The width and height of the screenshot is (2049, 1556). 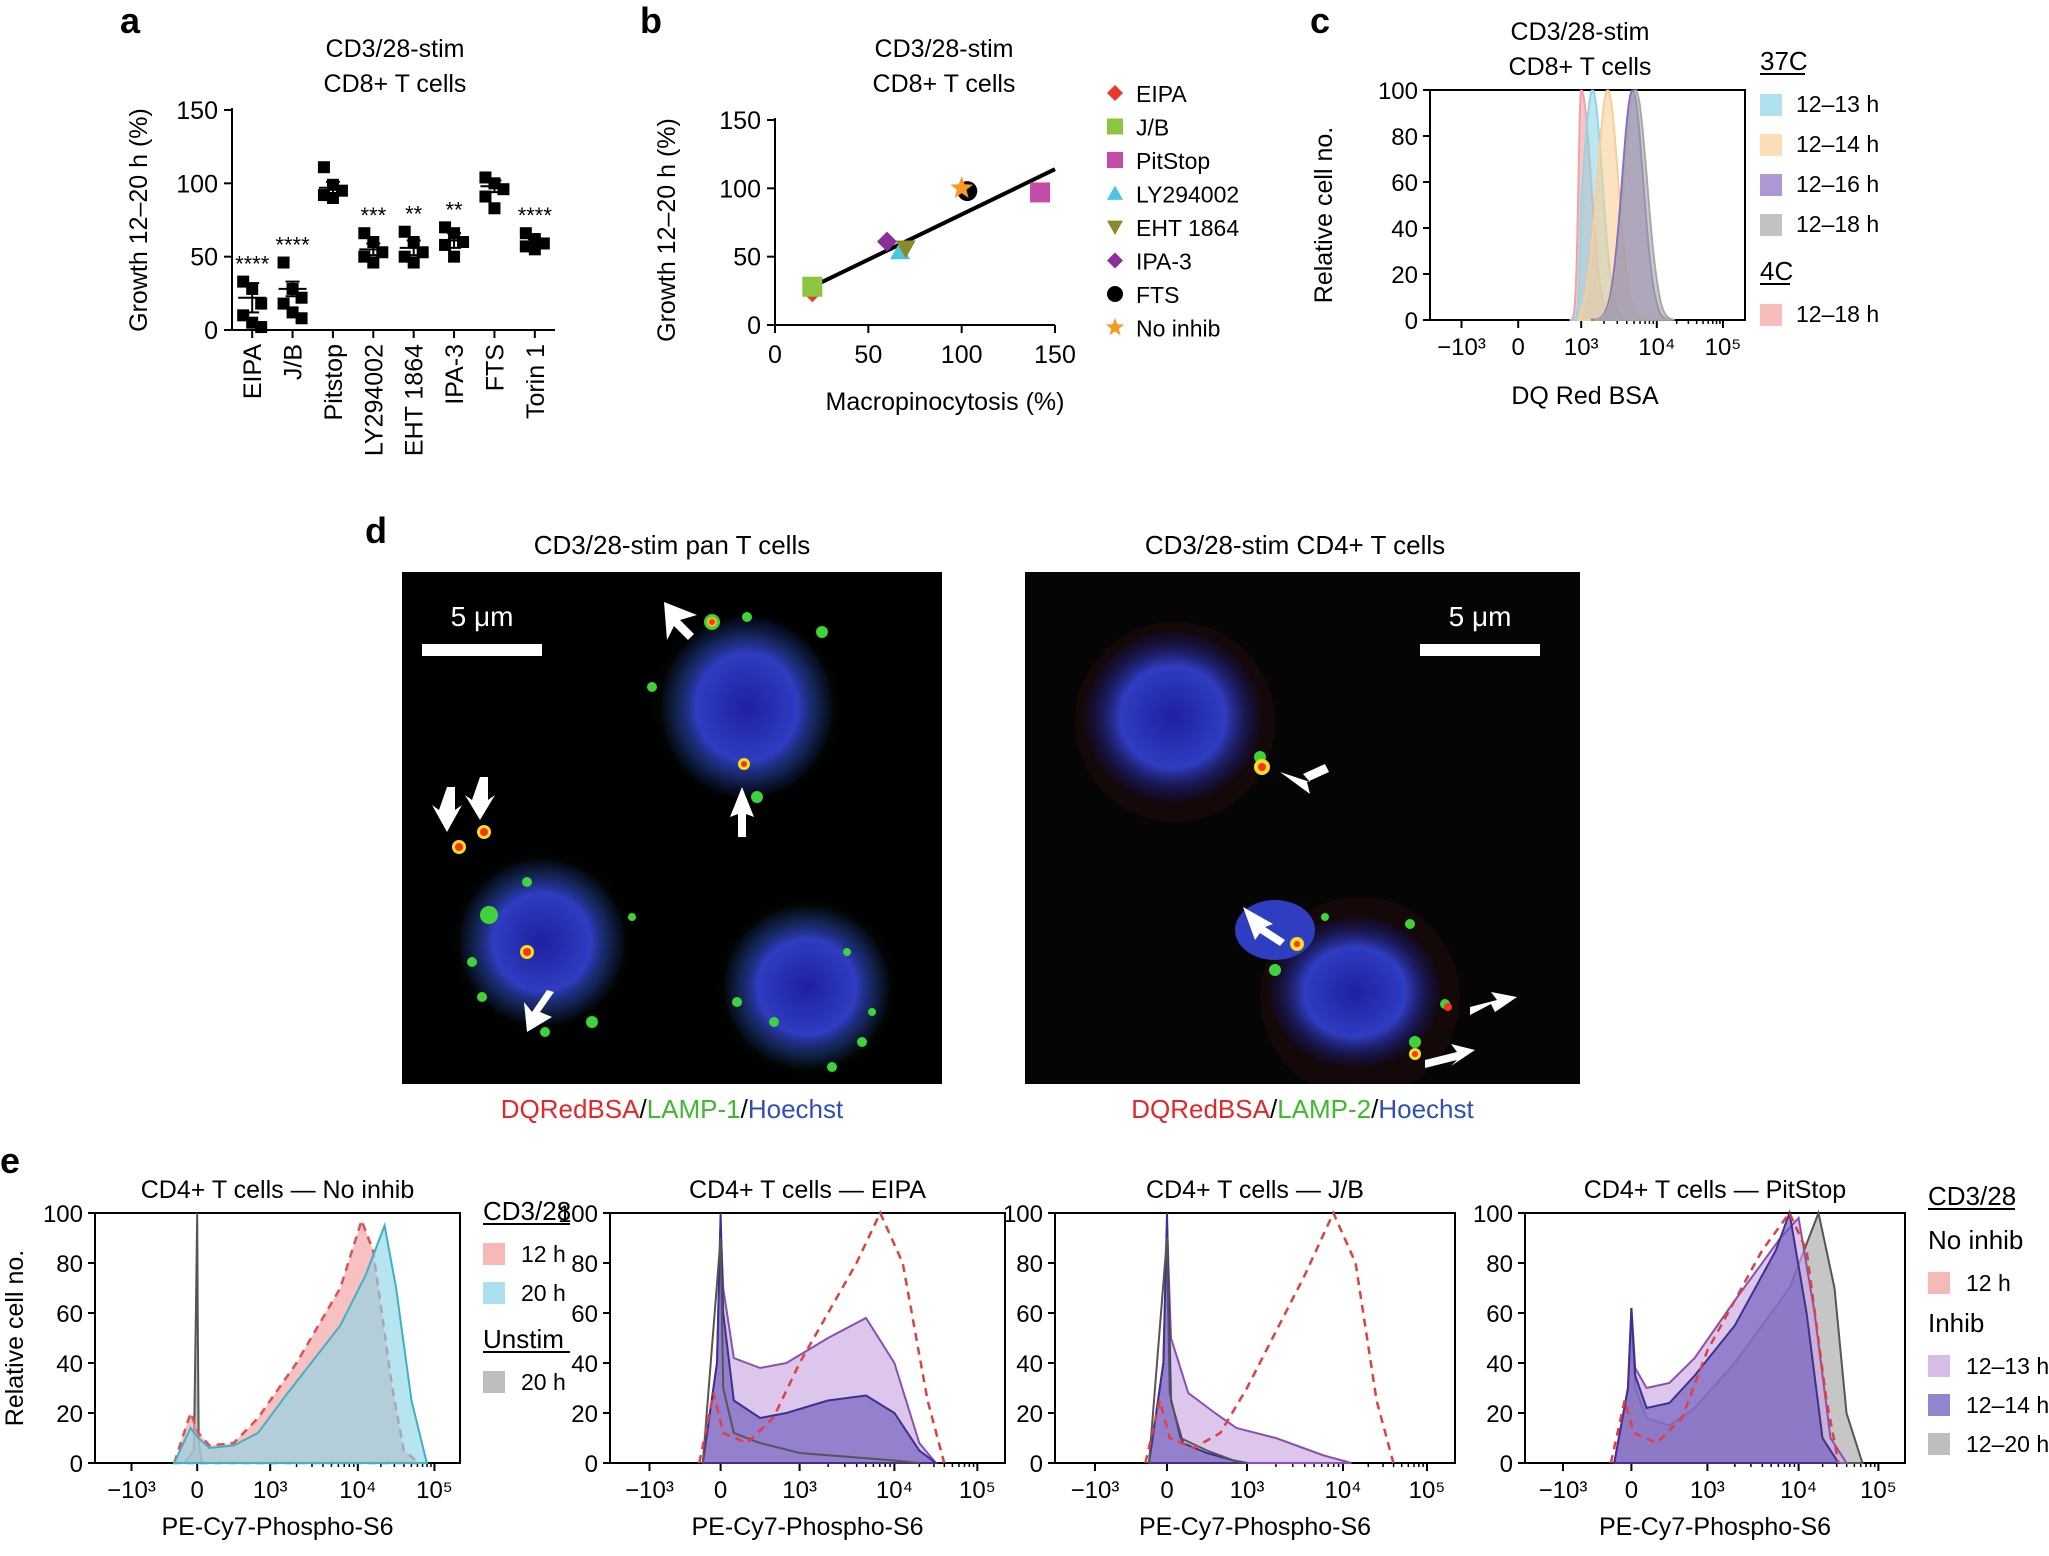 What do you see at coordinates (945, 402) in the screenshot?
I see `chart-b-xlabel: Macropinocytosis (%)` at bounding box center [945, 402].